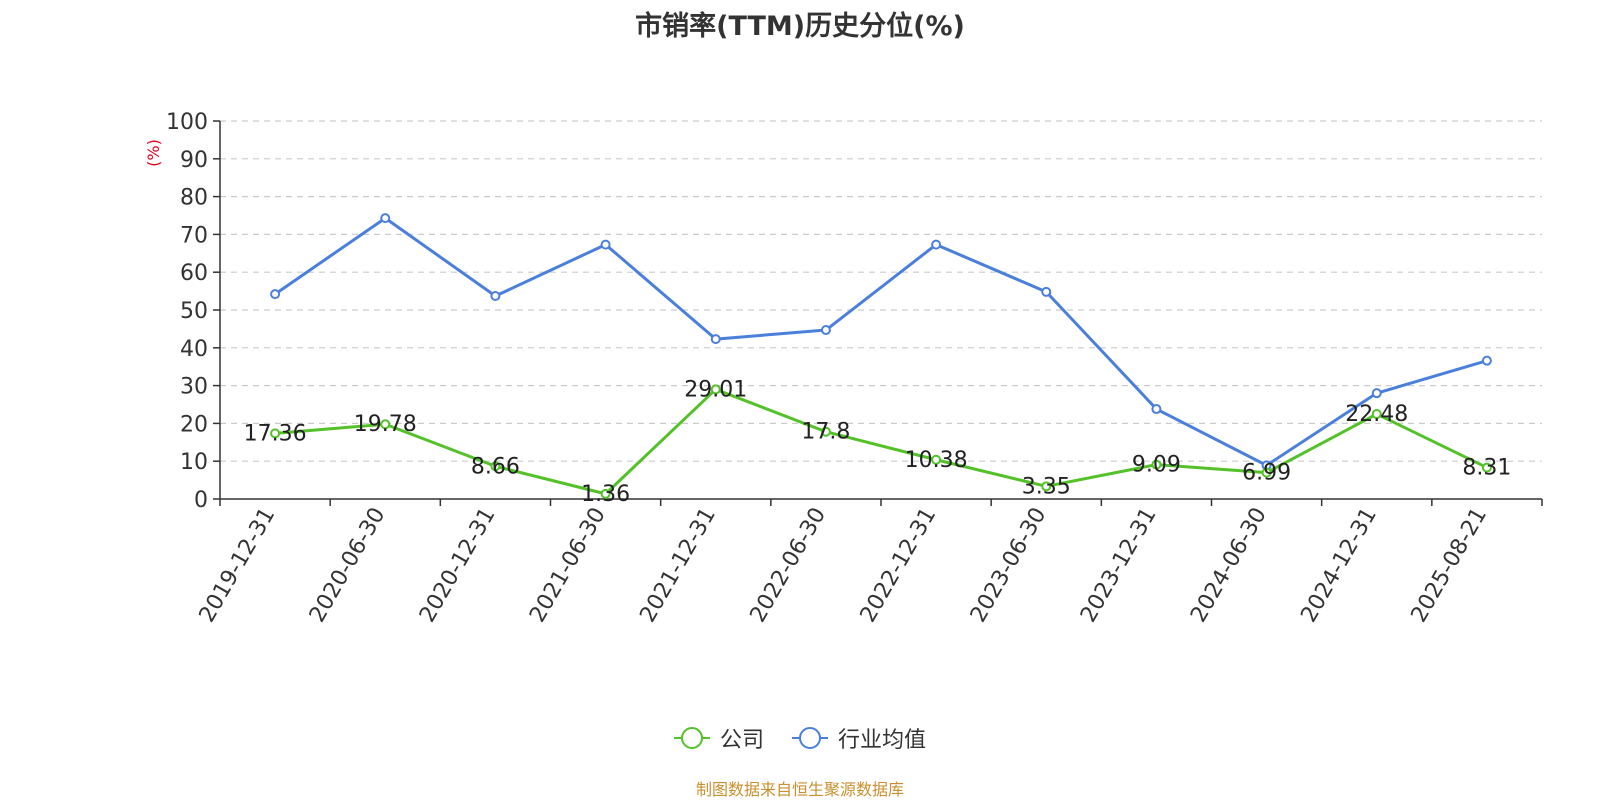 Image resolution: width=1600 pixels, height=800 pixels. What do you see at coordinates (789, 565) in the screenshot?
I see `x-tick-label: 2022-06-30` at bounding box center [789, 565].